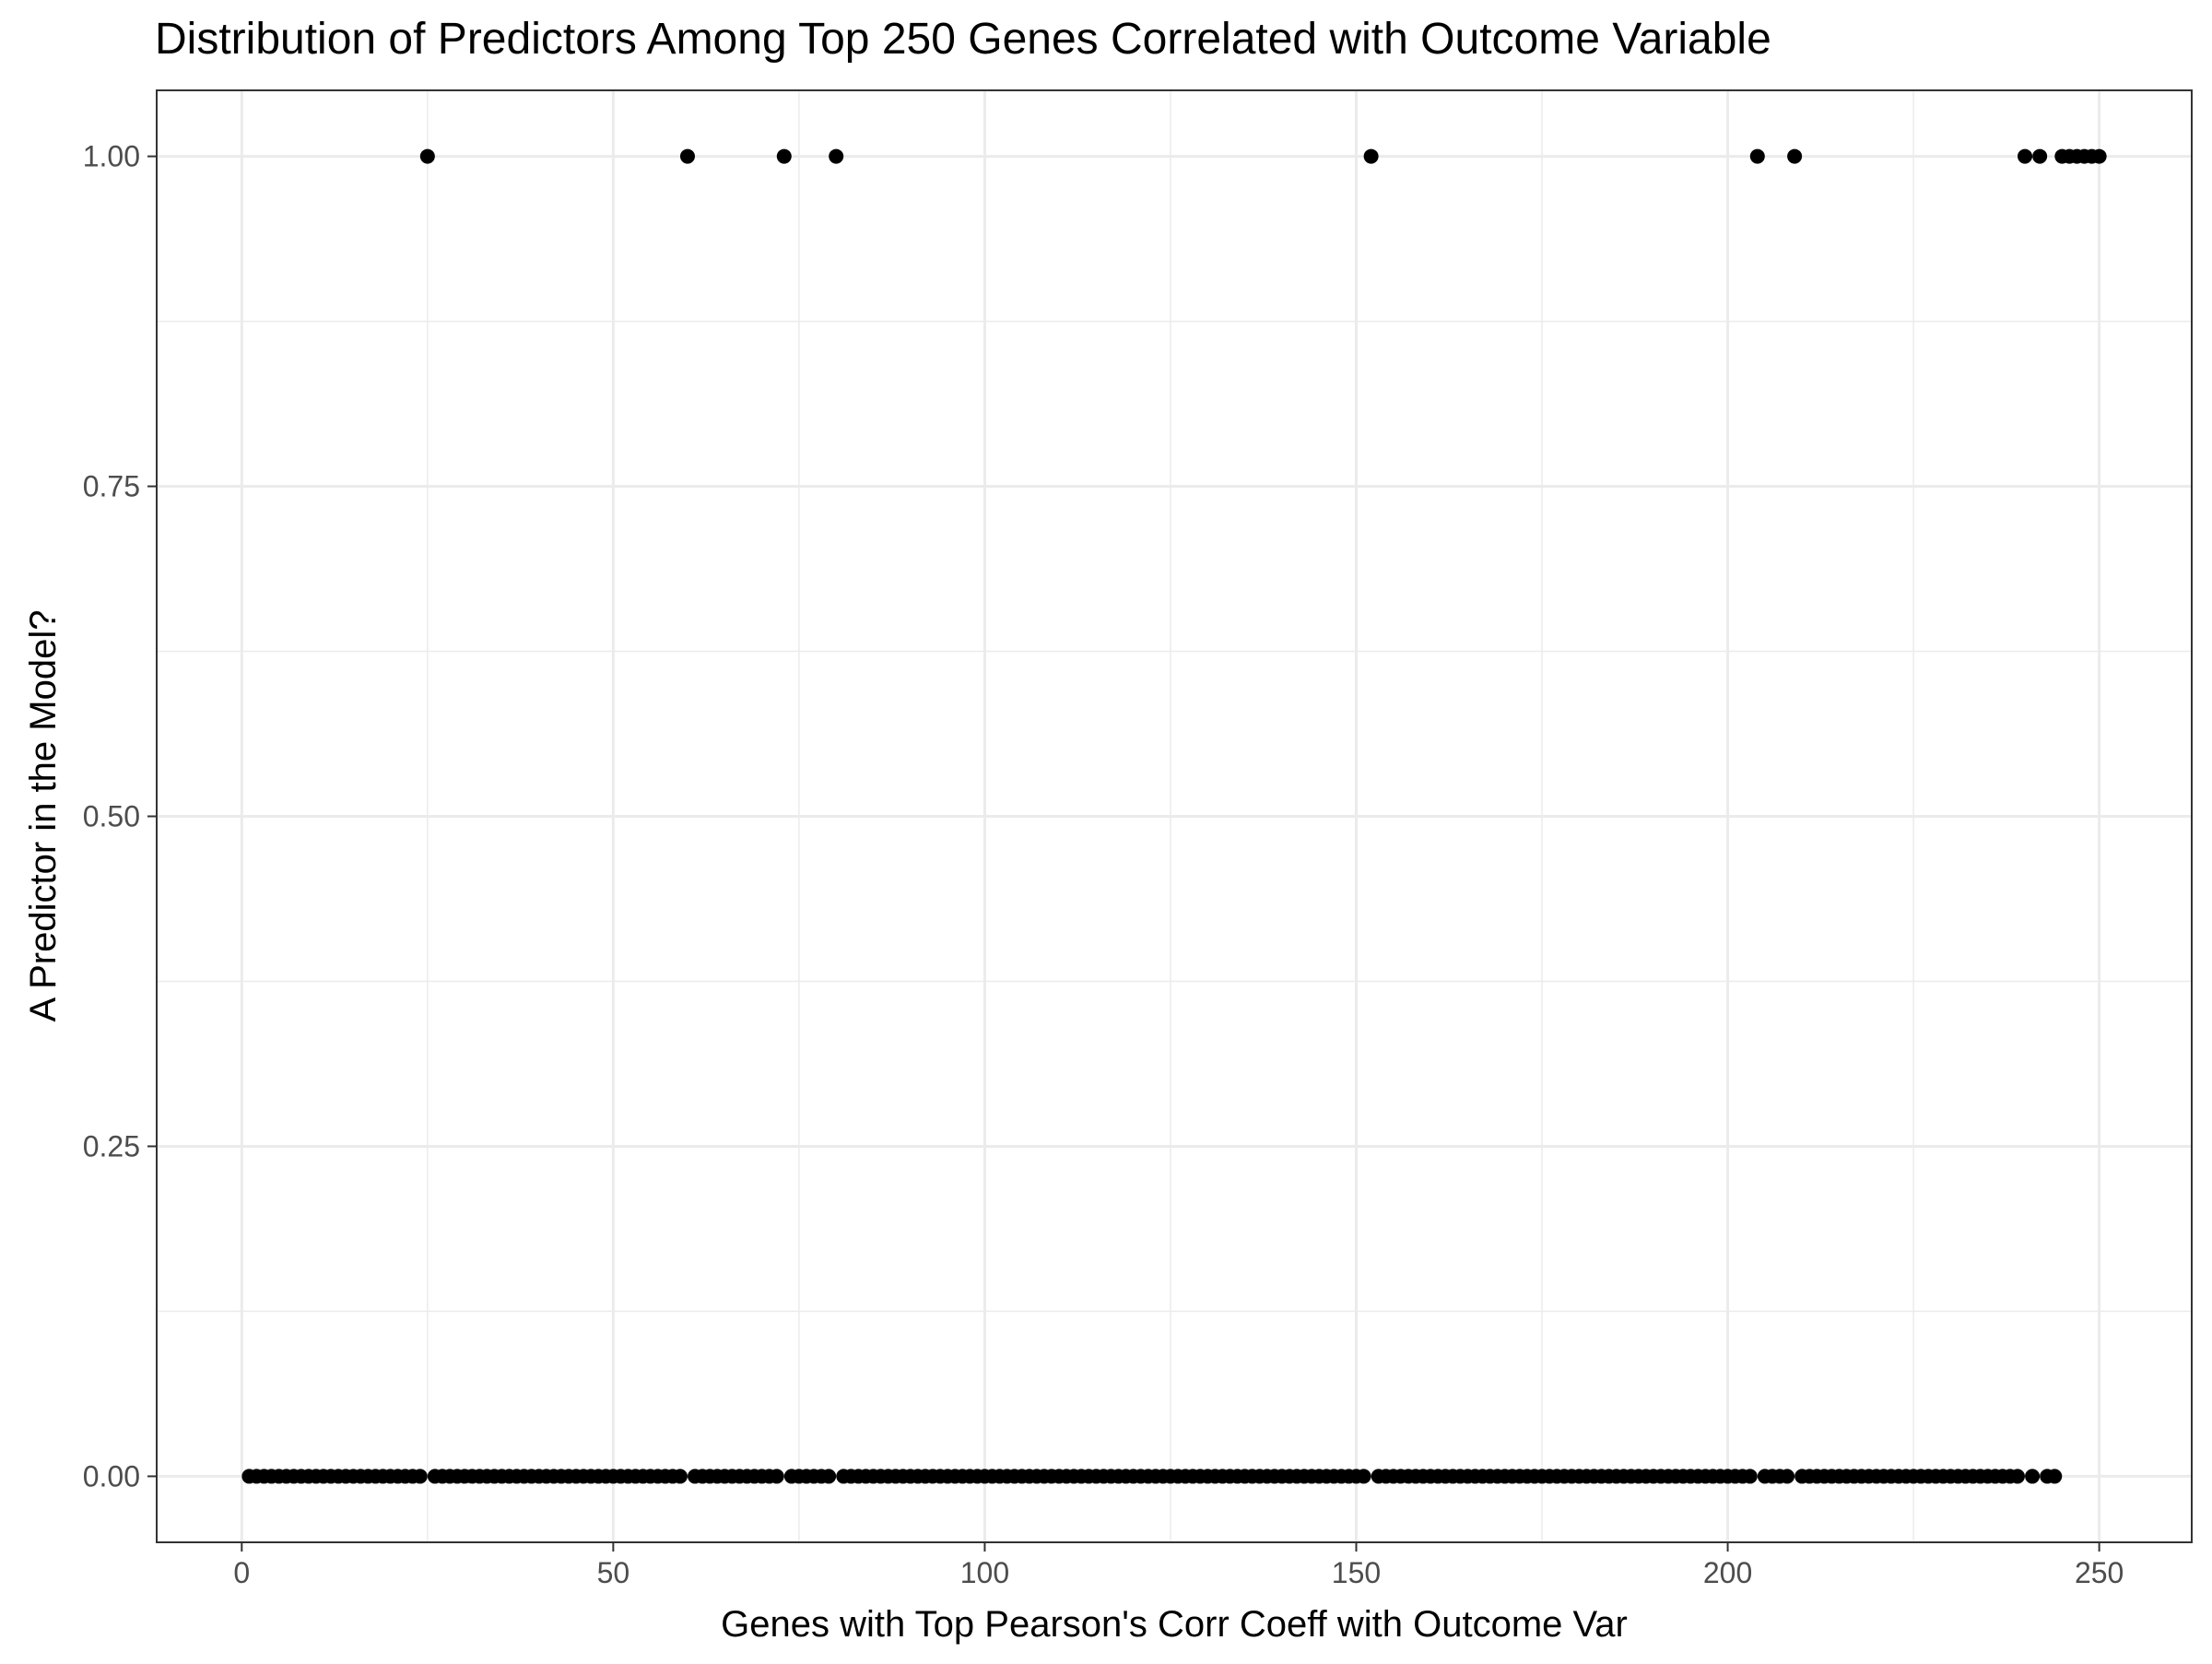 The width and height of the screenshot is (2212, 1664). What do you see at coordinates (984, 1572) in the screenshot?
I see `x-tick-label: 100` at bounding box center [984, 1572].